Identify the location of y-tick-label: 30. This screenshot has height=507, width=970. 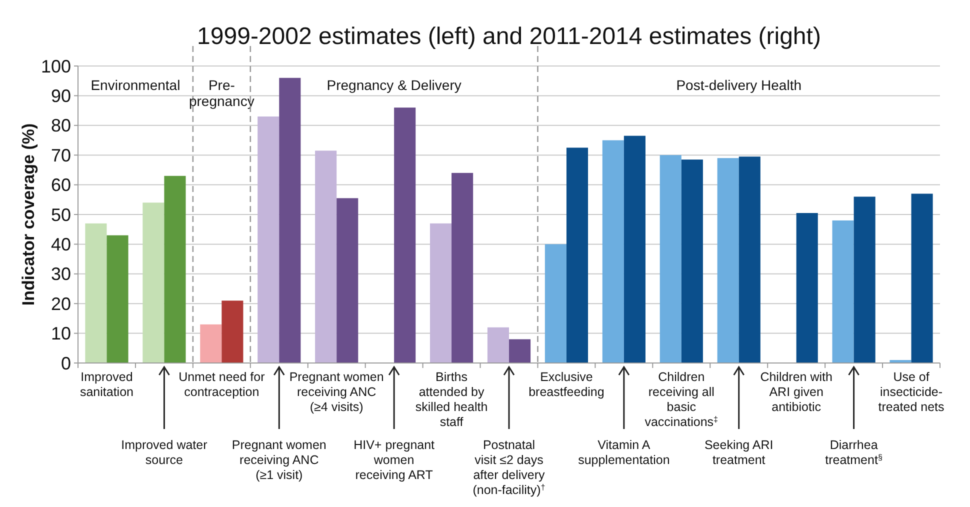
(60, 274).